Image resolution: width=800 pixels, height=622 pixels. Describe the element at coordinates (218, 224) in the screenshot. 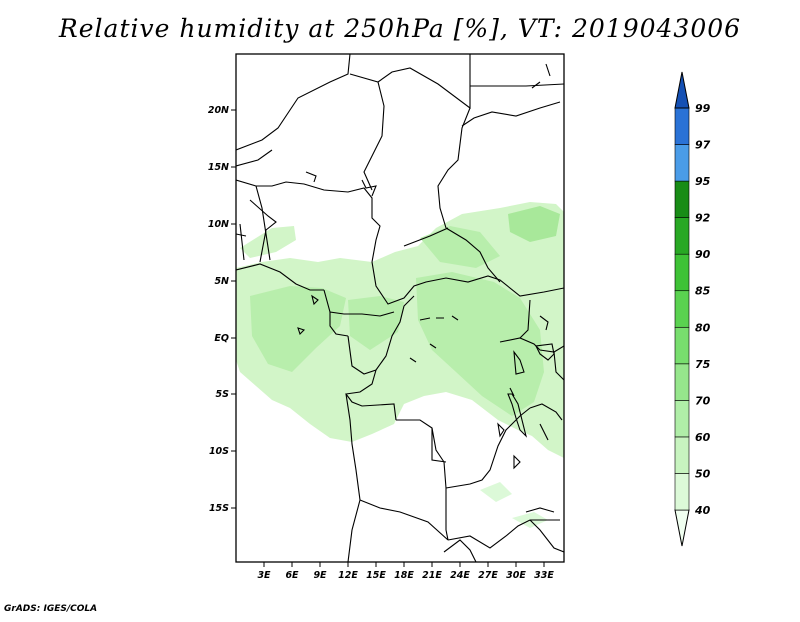

I see `lat-label-10n: 10N` at that location.